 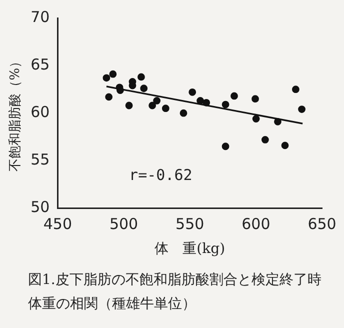 I want to click on caption: 図1.皮下脂肪の不飽和脂肪酸割合と検定終了時体重の相関（種雄牛単位）, so click(x=175, y=292).